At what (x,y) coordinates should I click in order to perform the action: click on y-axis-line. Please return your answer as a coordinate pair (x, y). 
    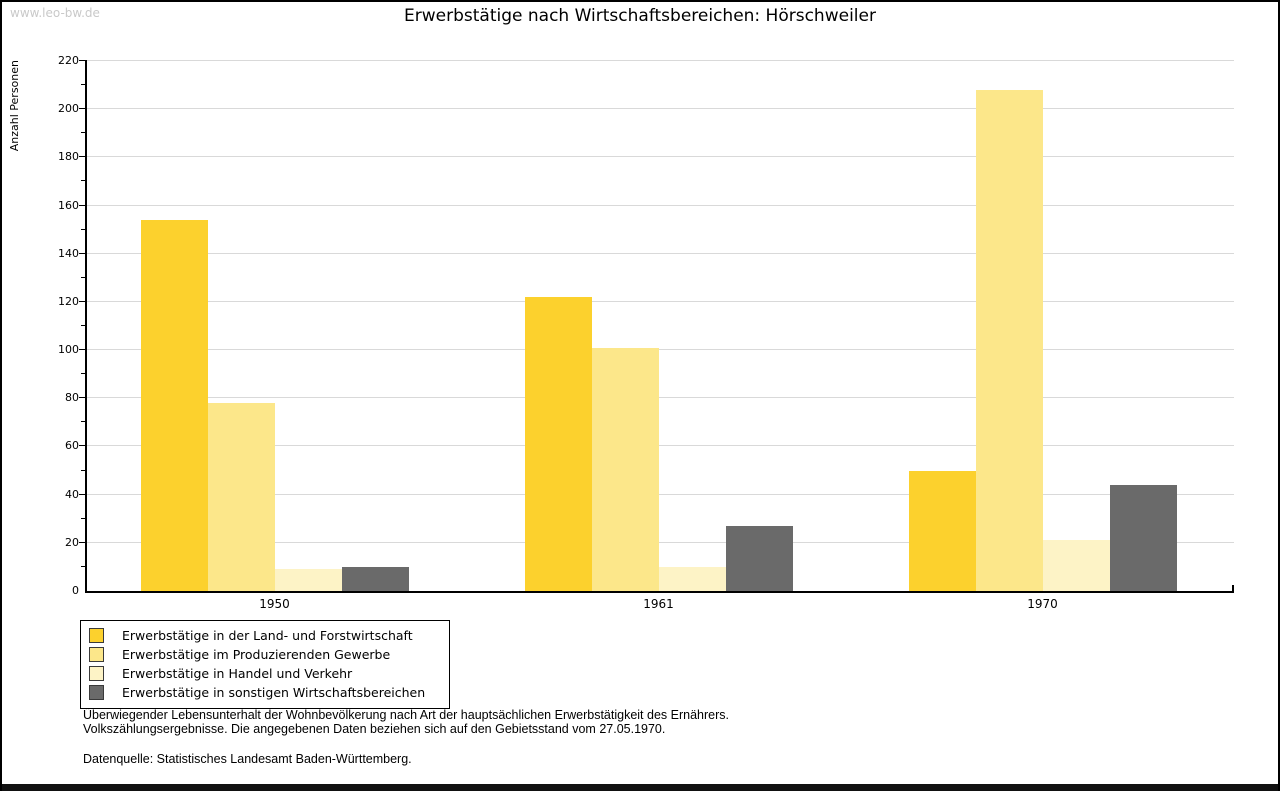
    Looking at the image, I should click on (86, 326).